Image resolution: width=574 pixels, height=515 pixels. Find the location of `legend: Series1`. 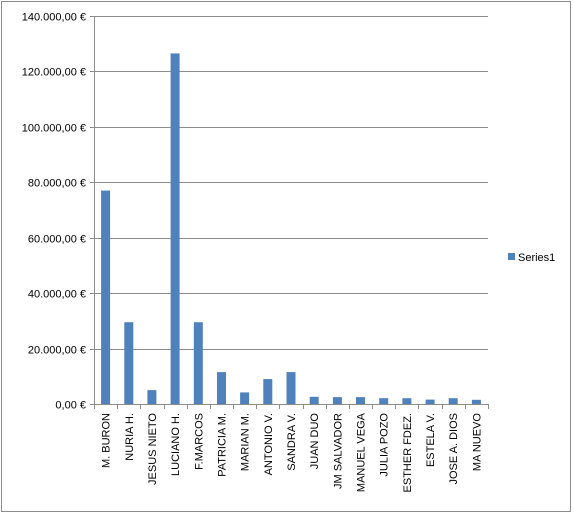

legend: Series1 is located at coordinates (531, 258).